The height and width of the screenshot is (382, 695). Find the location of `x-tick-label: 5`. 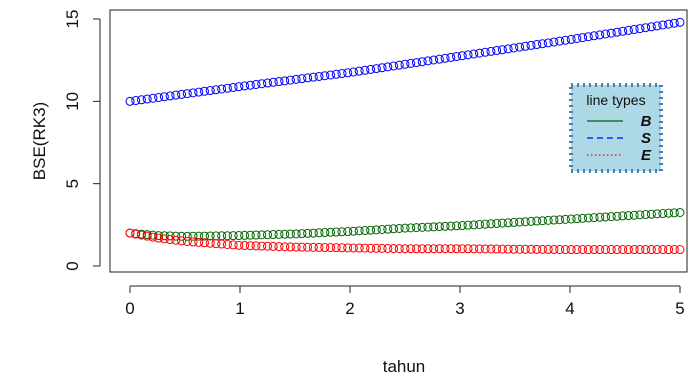

x-tick-label: 5 is located at coordinates (679, 308).